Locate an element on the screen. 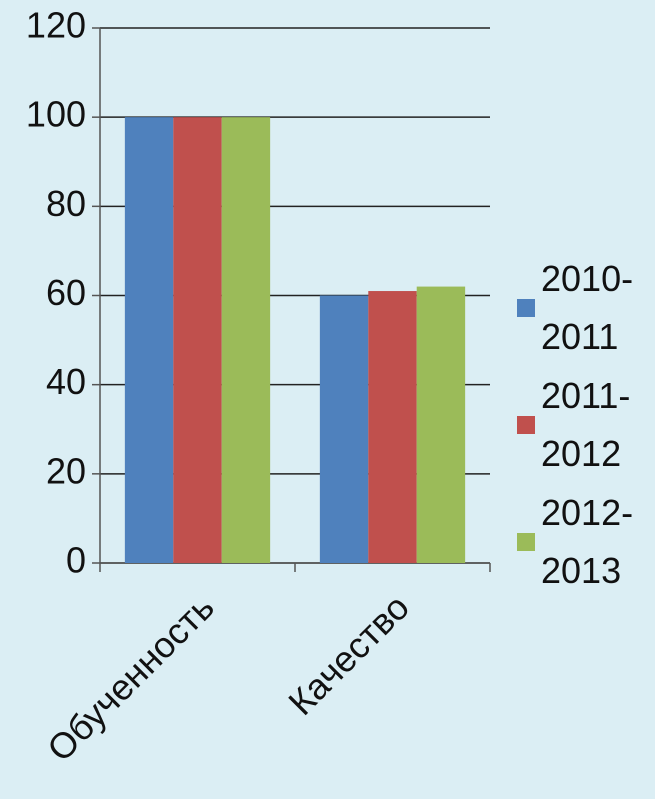 The height and width of the screenshot is (799, 655). y-tick-label: 80 is located at coordinates (66, 203).